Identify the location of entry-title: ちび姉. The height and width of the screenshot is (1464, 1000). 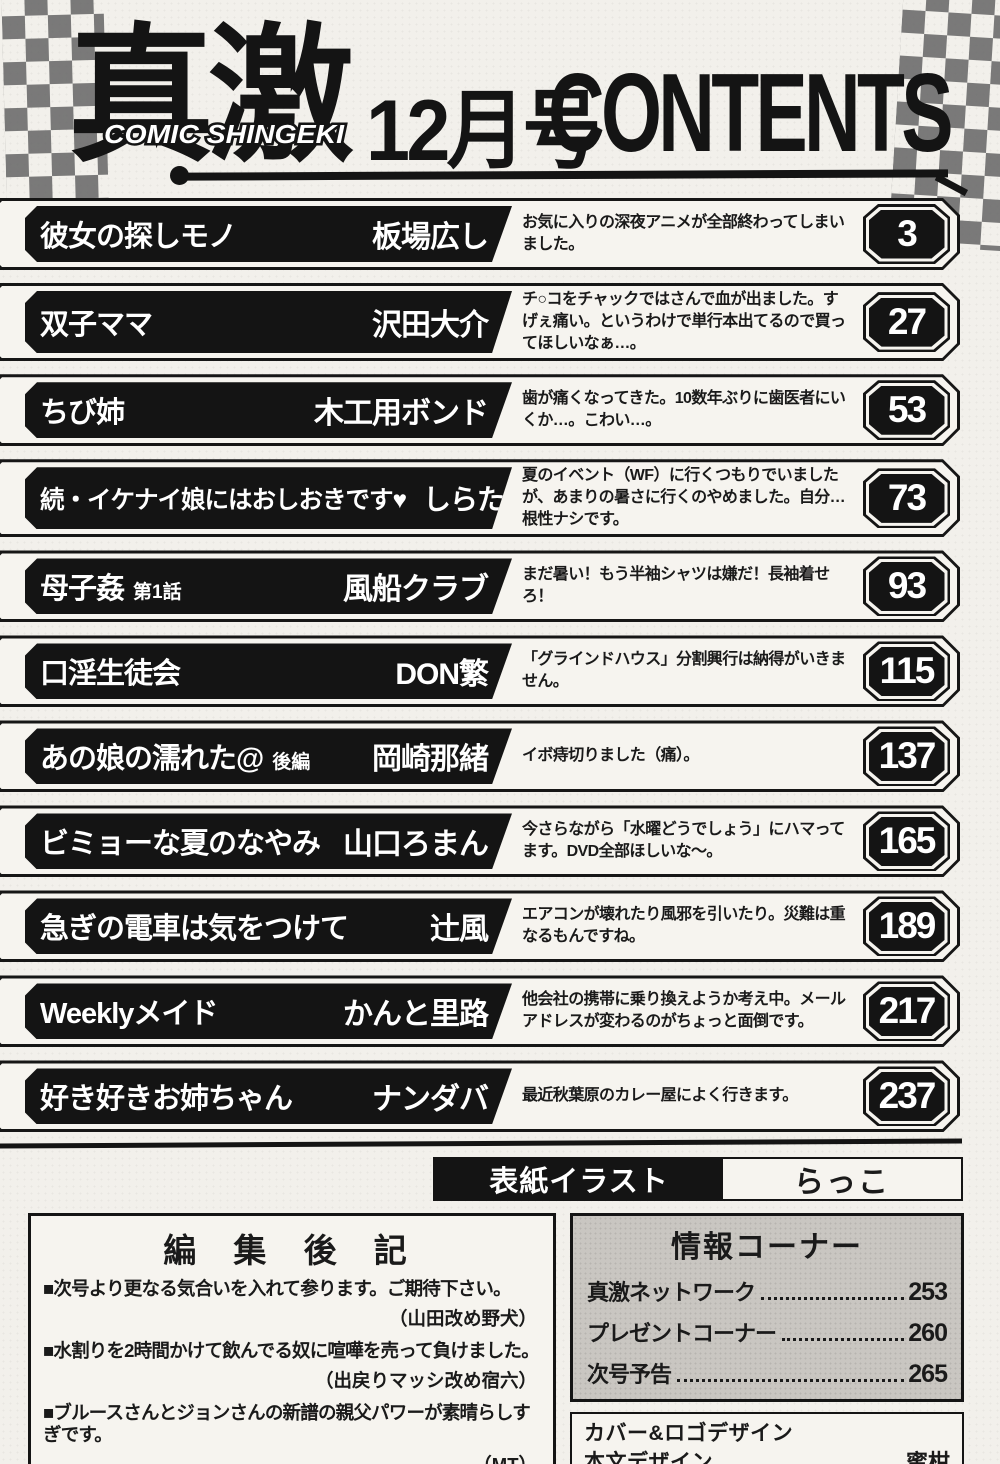
(82, 413).